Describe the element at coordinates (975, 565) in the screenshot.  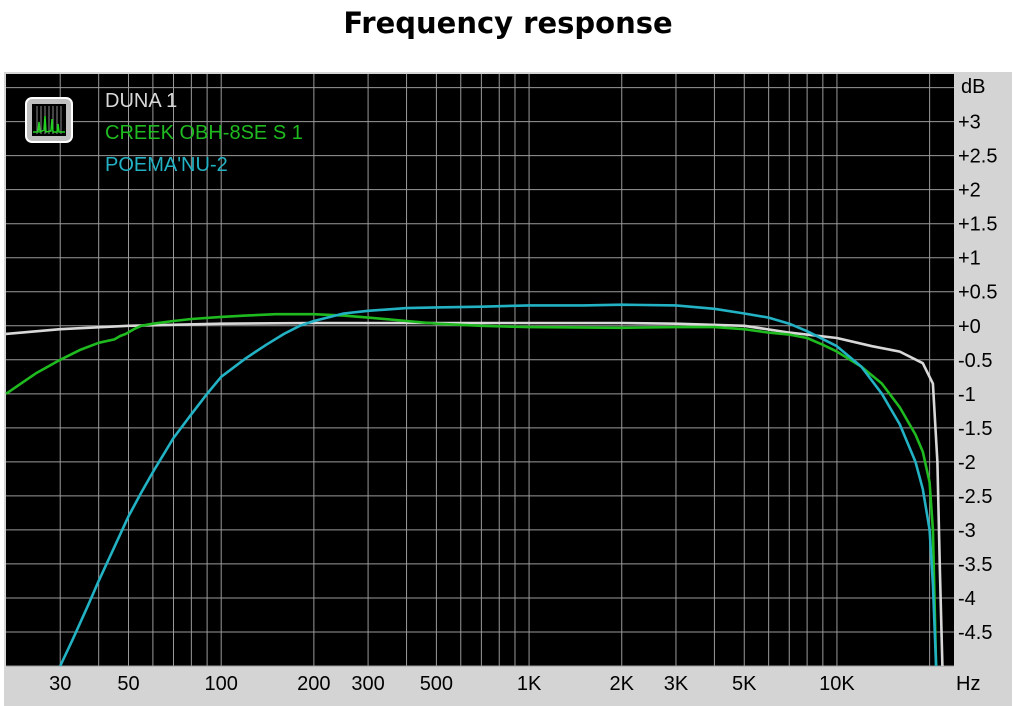
I see `y-tick-label: -3.5` at that location.